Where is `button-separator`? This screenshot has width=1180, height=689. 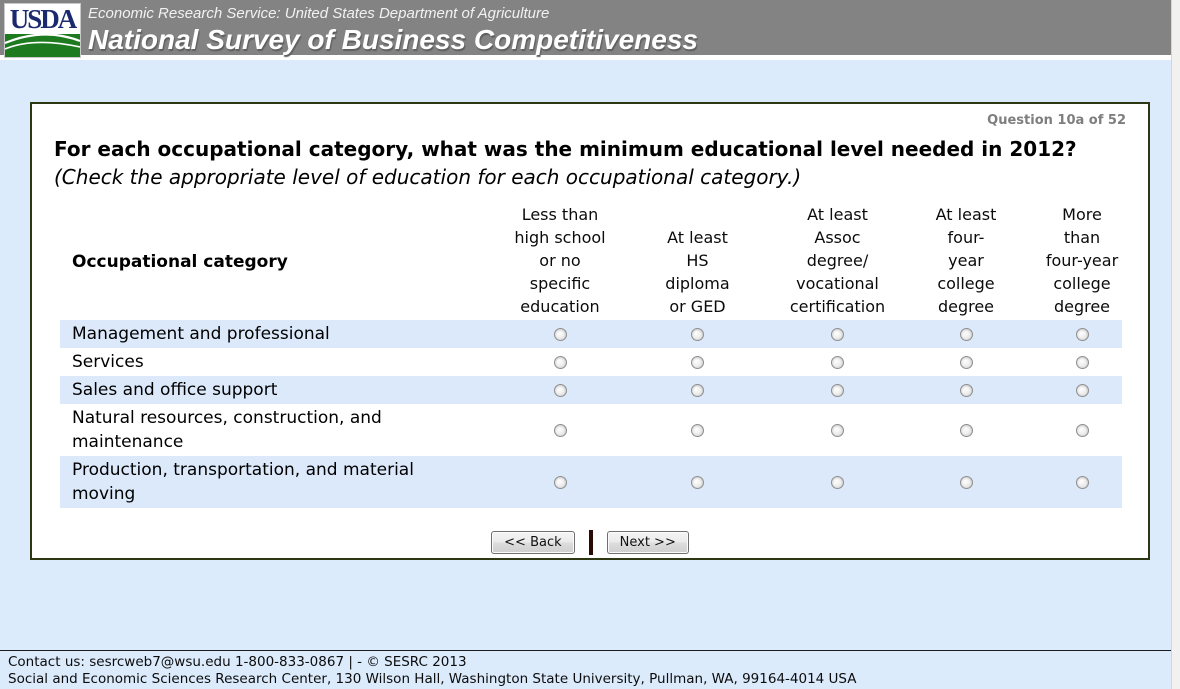
button-separator is located at coordinates (590, 542).